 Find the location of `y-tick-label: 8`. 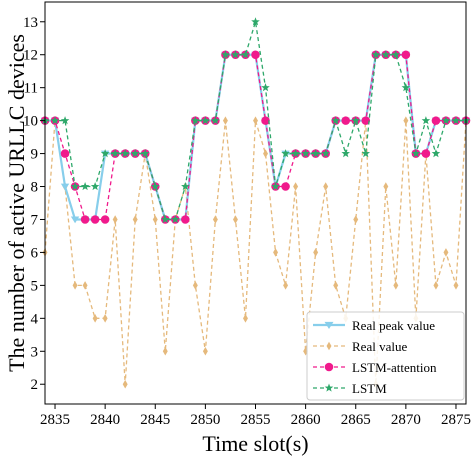

y-tick-label: 8 is located at coordinates (35, 188).